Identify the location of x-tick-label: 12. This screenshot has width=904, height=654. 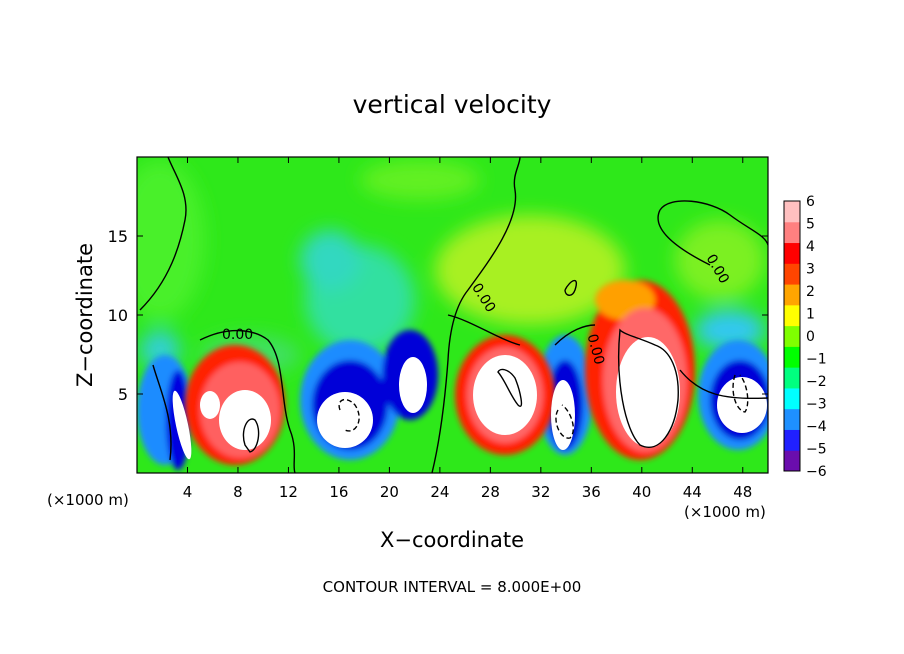
(288, 492).